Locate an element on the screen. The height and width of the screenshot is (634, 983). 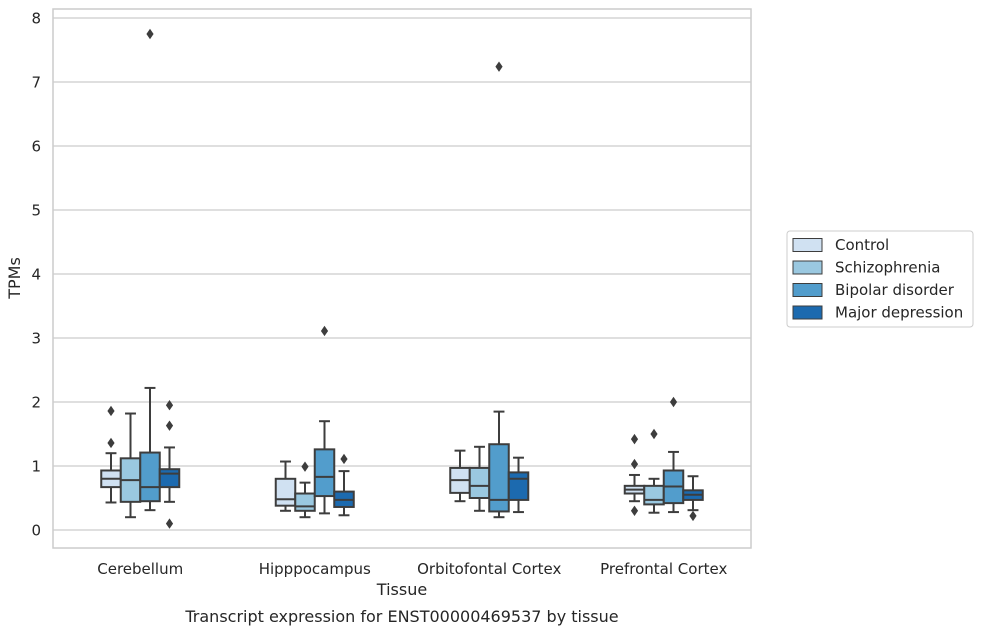
y-tick-labels: 0 1 2 3 4 5 6 7 8 is located at coordinates (36, 275).